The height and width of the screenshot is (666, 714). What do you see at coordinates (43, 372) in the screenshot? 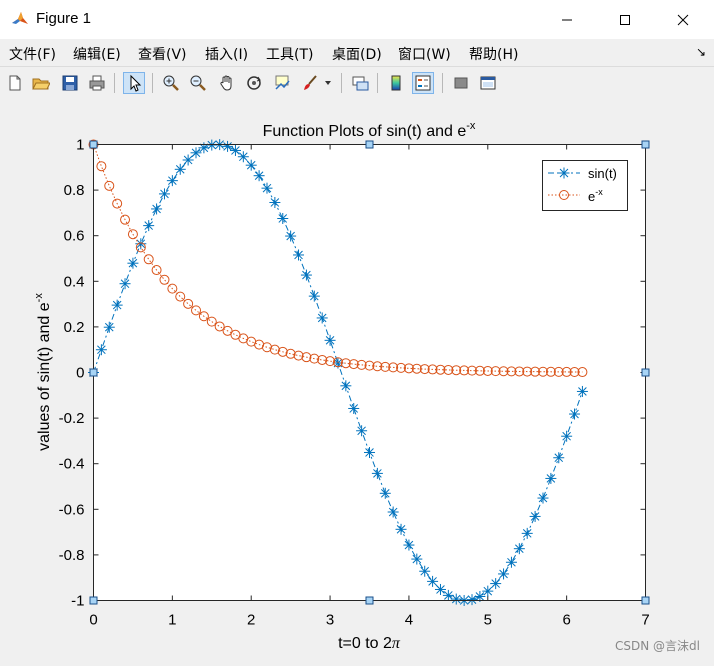
I see `y-axis-label: values of sin(t) and e-x` at bounding box center [43, 372].